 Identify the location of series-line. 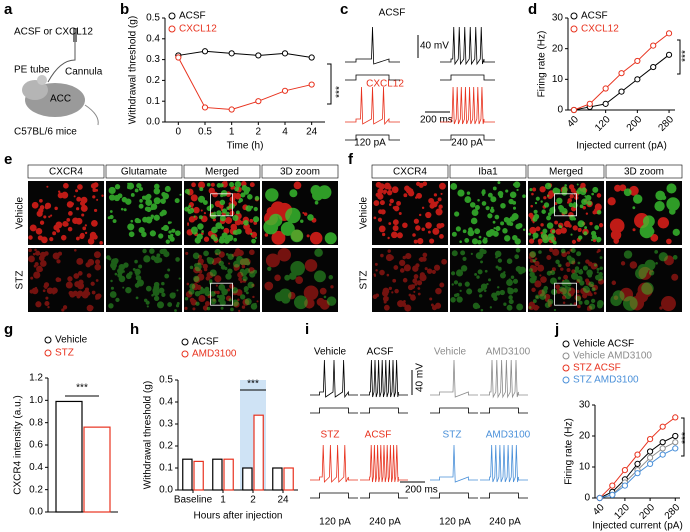
(637, 467).